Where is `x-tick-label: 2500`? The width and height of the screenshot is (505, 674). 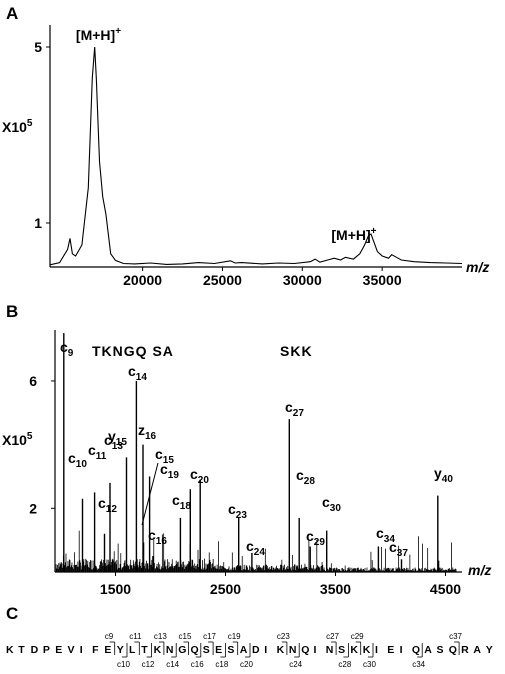 x-tick-label: 2500 is located at coordinates (225, 589).